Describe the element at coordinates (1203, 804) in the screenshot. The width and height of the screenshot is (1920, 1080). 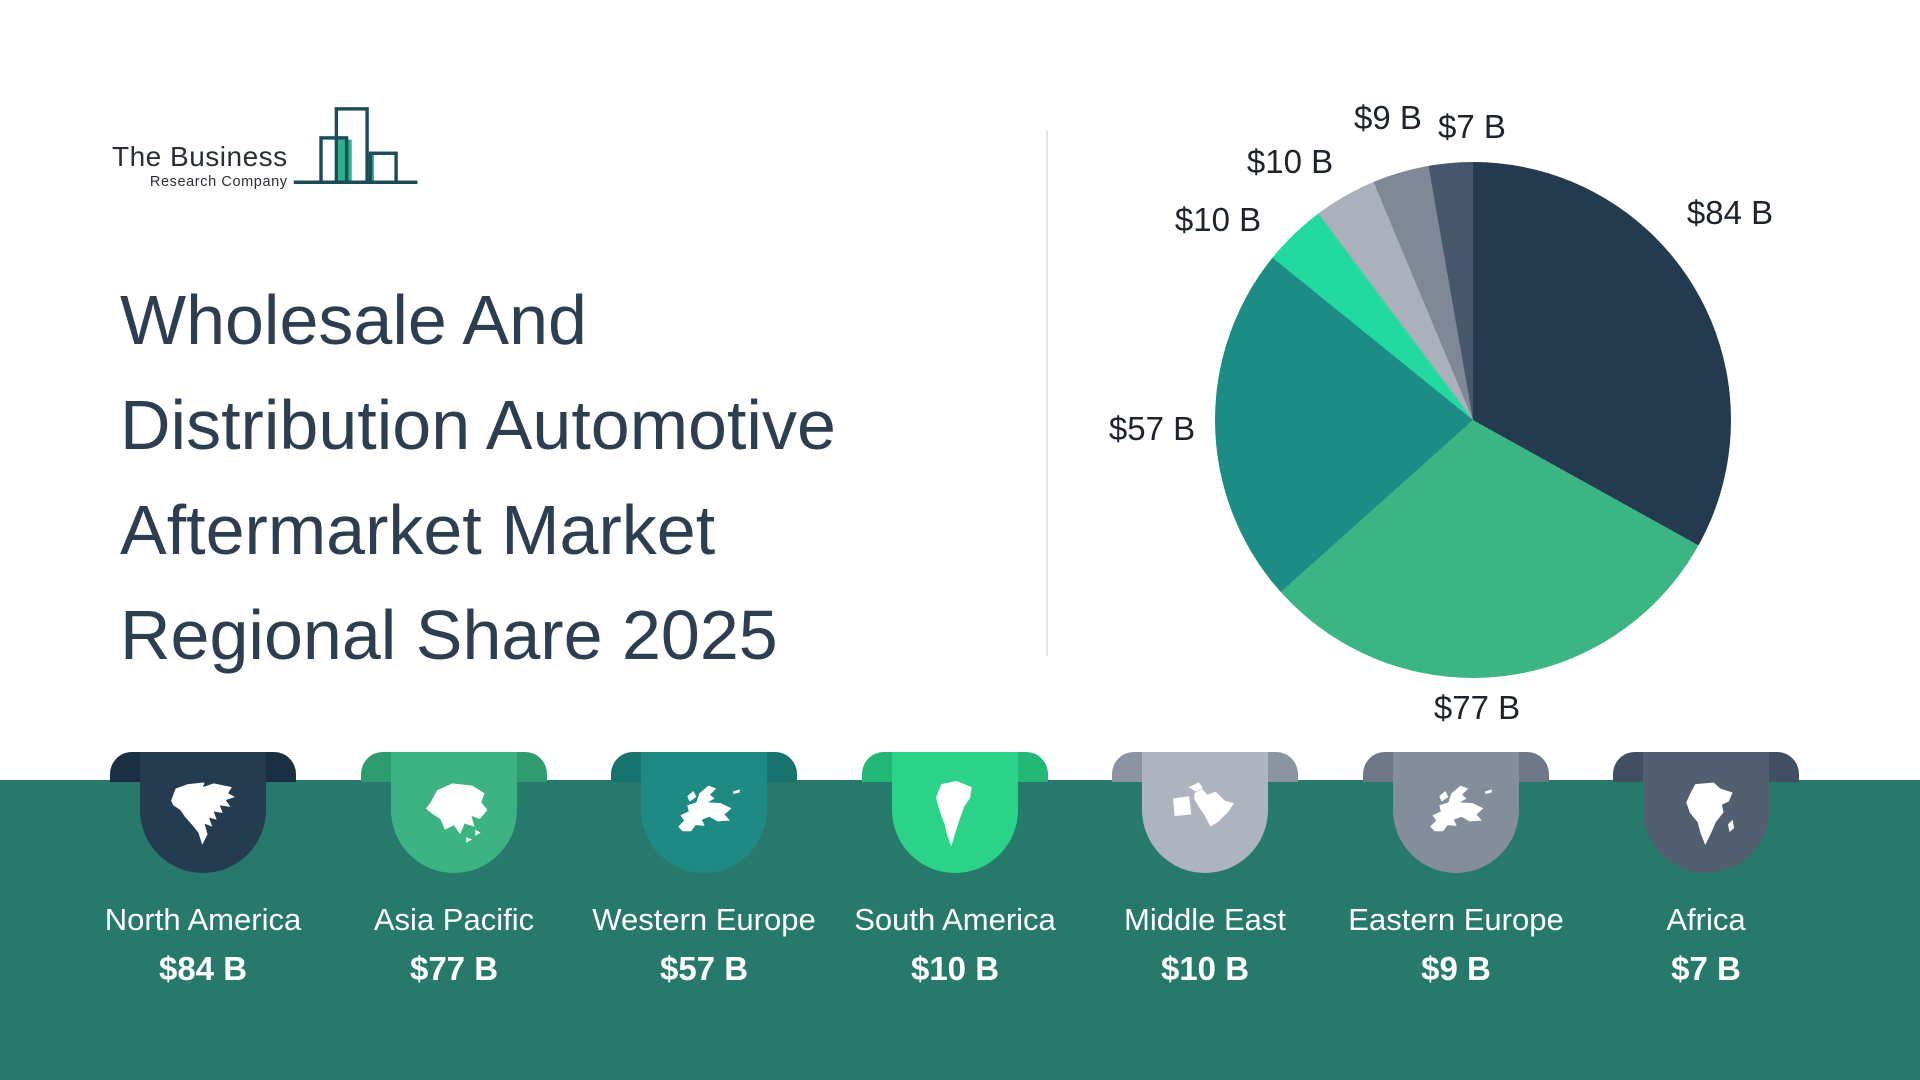
I see `middle-east-icon` at that location.